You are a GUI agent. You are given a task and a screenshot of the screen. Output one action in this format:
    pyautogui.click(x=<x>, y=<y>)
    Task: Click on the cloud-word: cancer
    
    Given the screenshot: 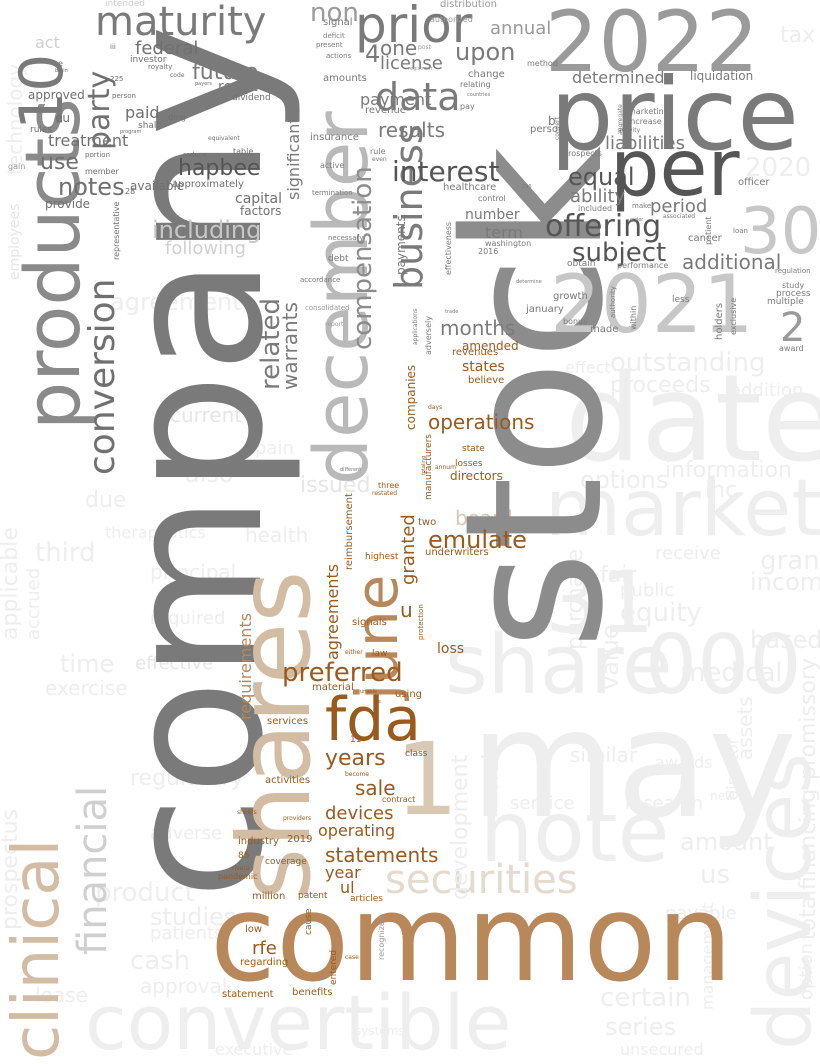 What is the action you would take?
    pyautogui.click(x=705, y=238)
    